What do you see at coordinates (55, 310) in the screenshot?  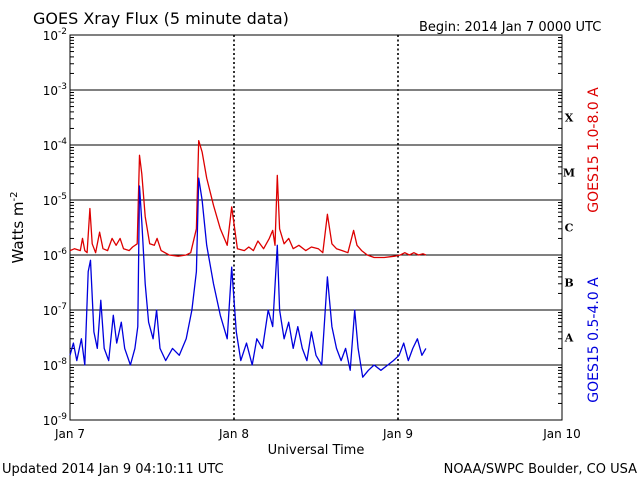 I see `y-tick-label: 10⁻⁷` at bounding box center [55, 310].